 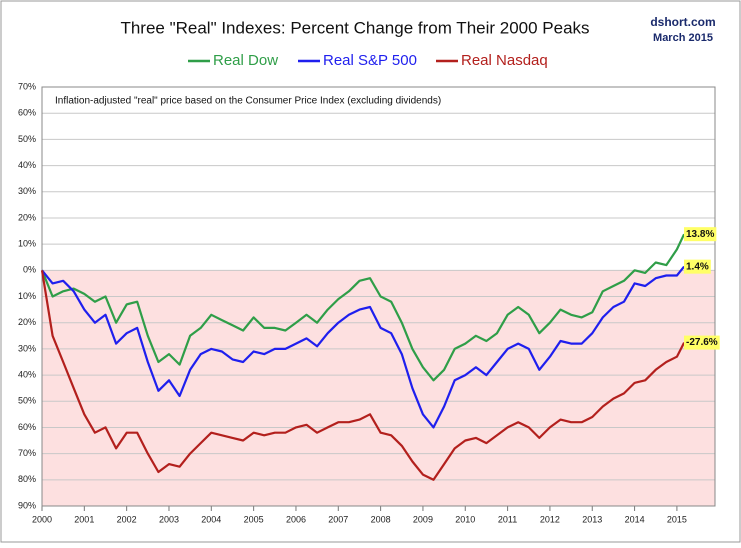 What do you see at coordinates (211, 519) in the screenshot?
I see `x-tick-label: 2004` at bounding box center [211, 519].